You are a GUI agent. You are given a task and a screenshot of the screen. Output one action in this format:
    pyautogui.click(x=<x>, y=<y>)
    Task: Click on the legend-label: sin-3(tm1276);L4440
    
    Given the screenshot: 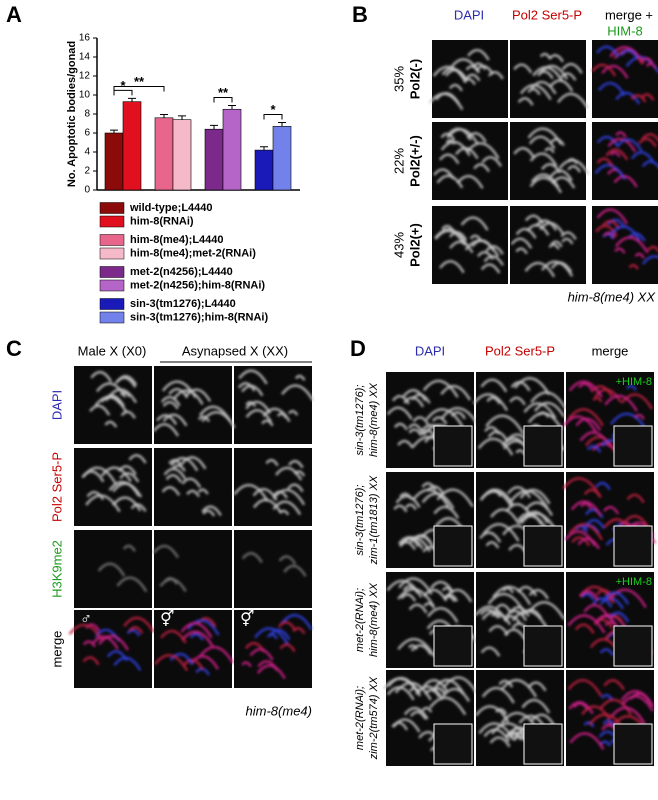 What is the action you would take?
    pyautogui.click(x=183, y=304)
    